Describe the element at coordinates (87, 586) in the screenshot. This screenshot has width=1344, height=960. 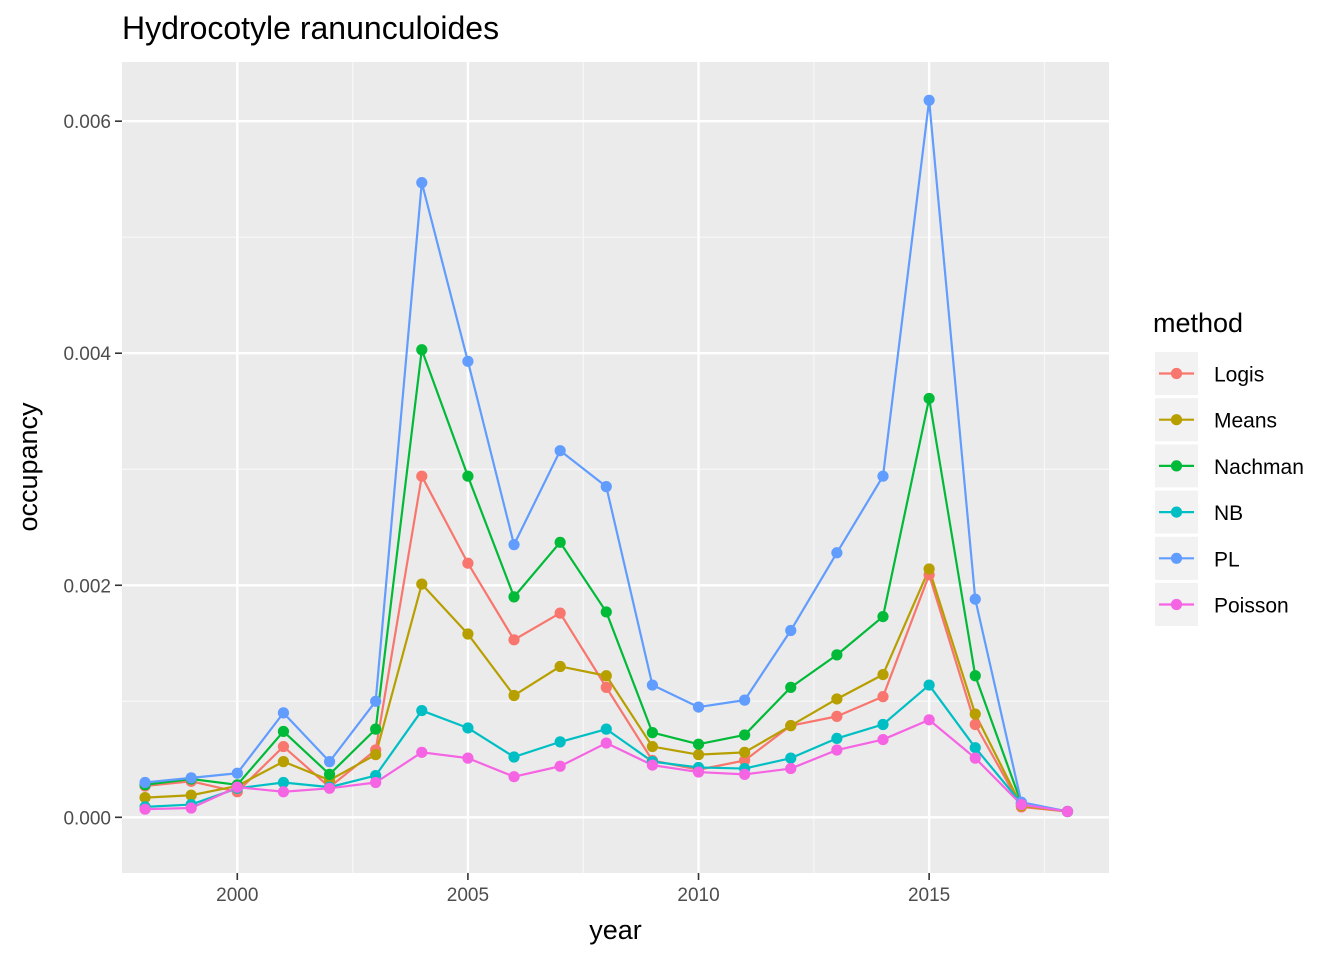
I see `y-tick-label: 0.002` at that location.